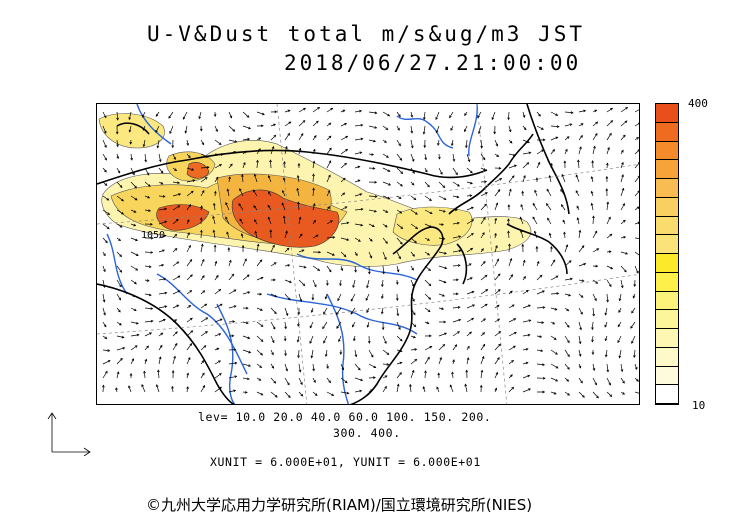  I want to click on contour-levels-line1: lev= 10.0 20.0 40.0 60.0 100. 150. 200., so click(345, 417).